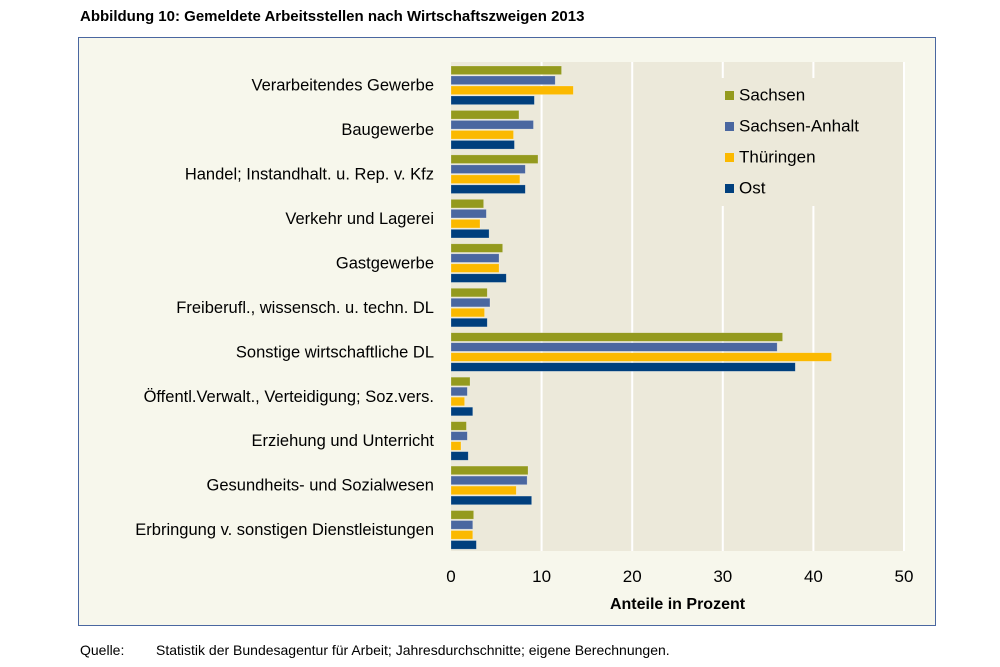  I want to click on category-label: Verarbeitendes Gewerbe, so click(342, 86).